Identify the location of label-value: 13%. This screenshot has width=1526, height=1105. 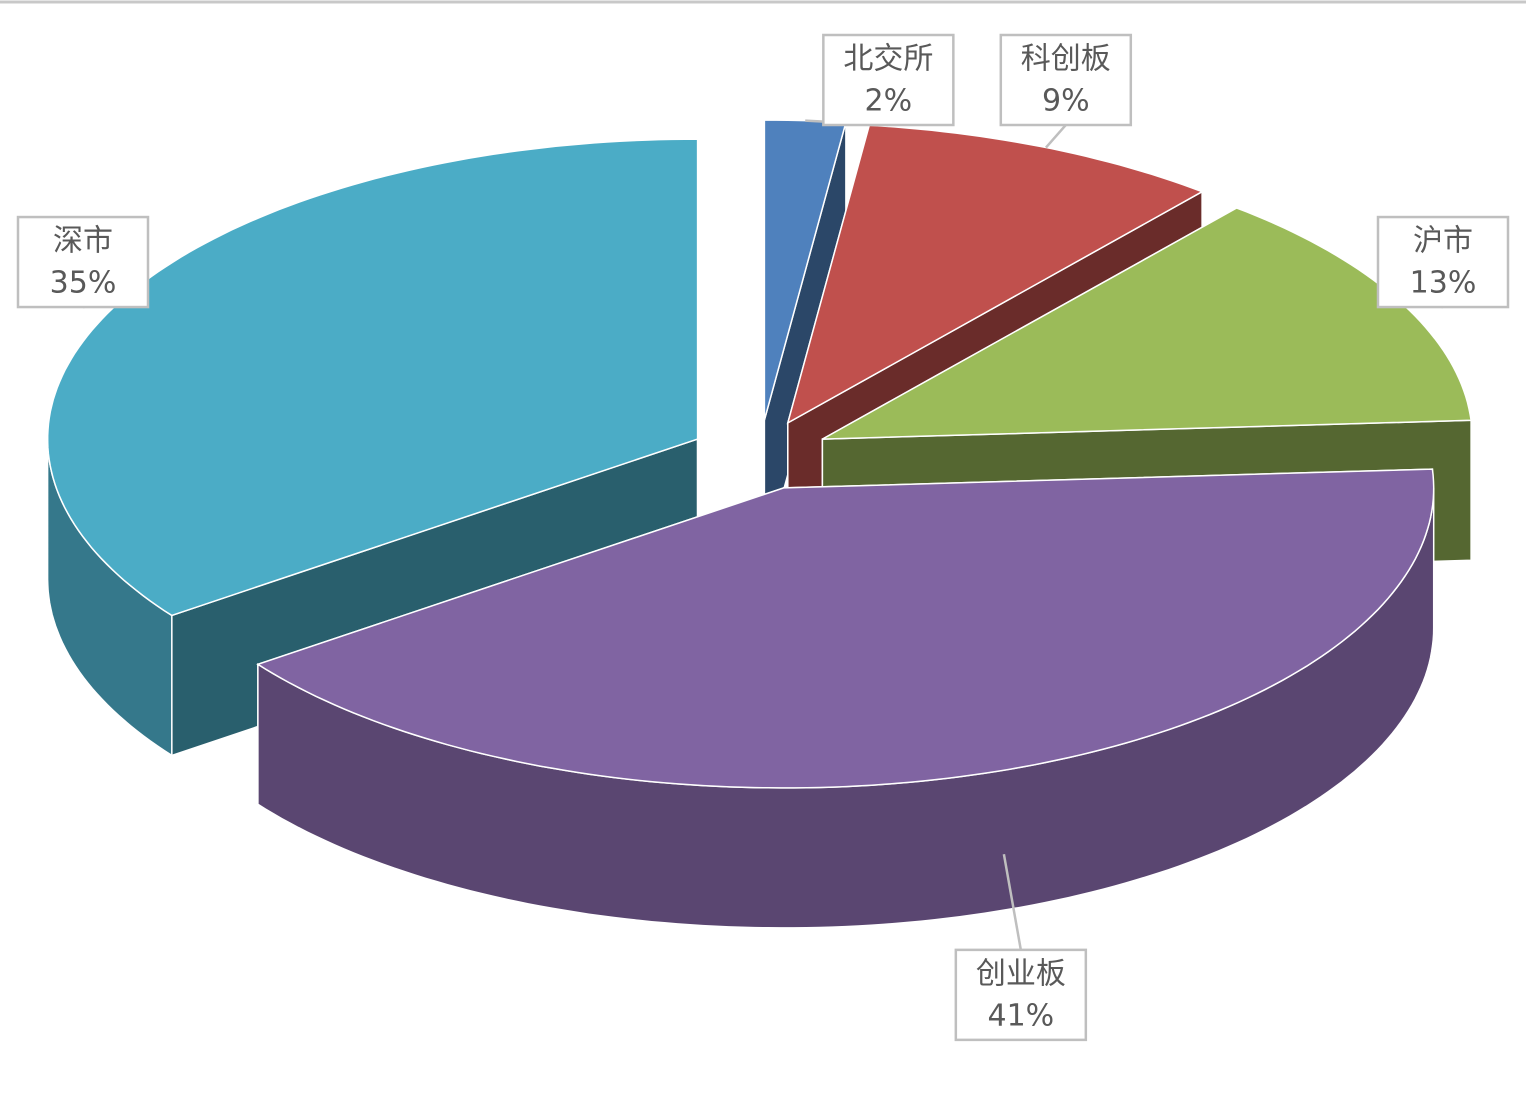
(1443, 283).